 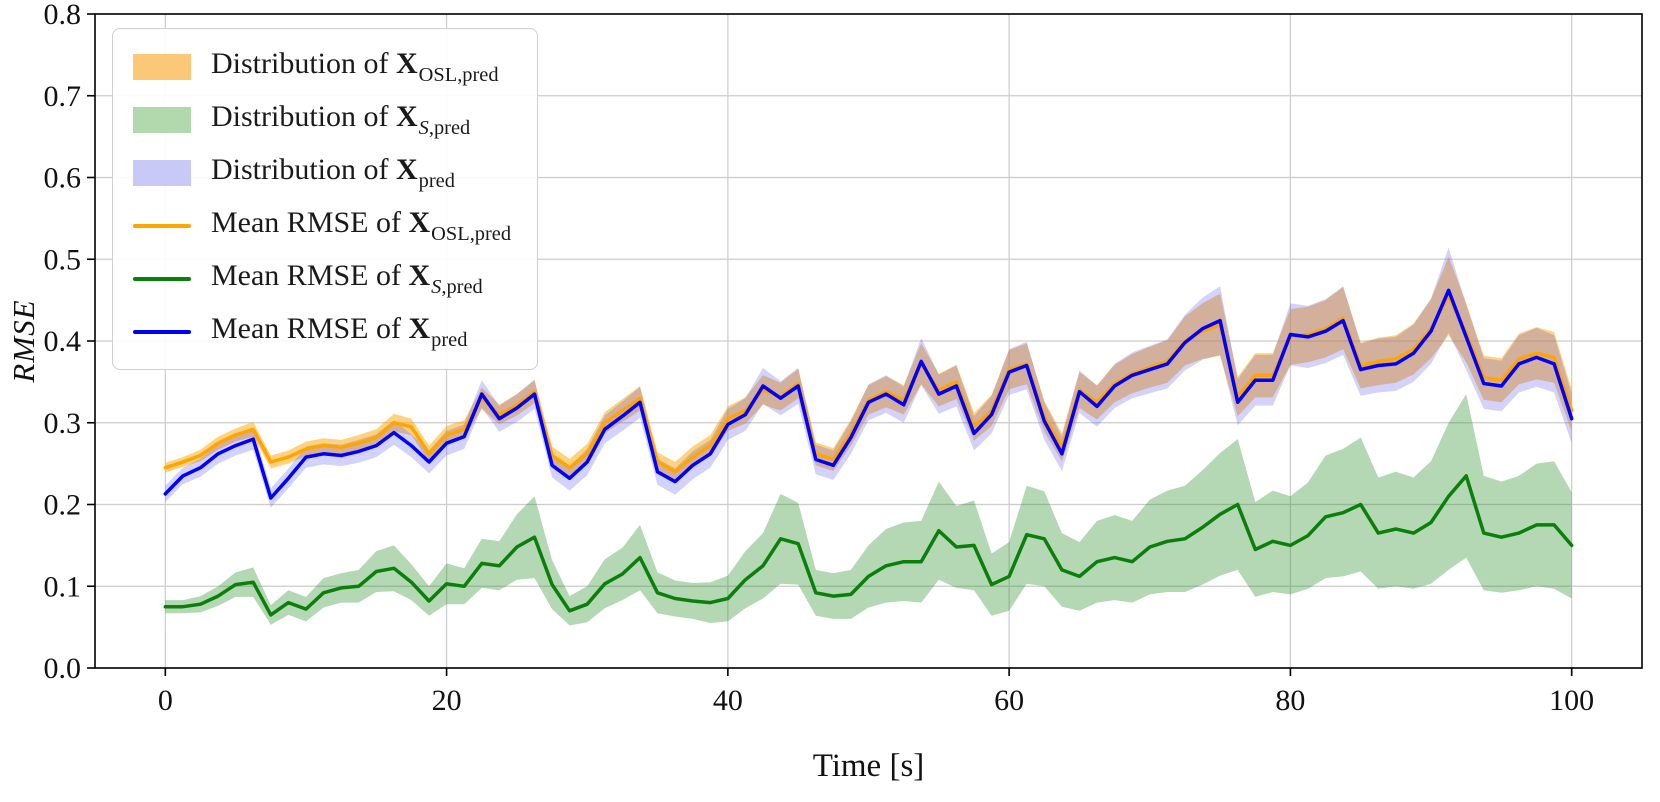 I want to click on legend-swatch-line-blue-icon, so click(x=162, y=331).